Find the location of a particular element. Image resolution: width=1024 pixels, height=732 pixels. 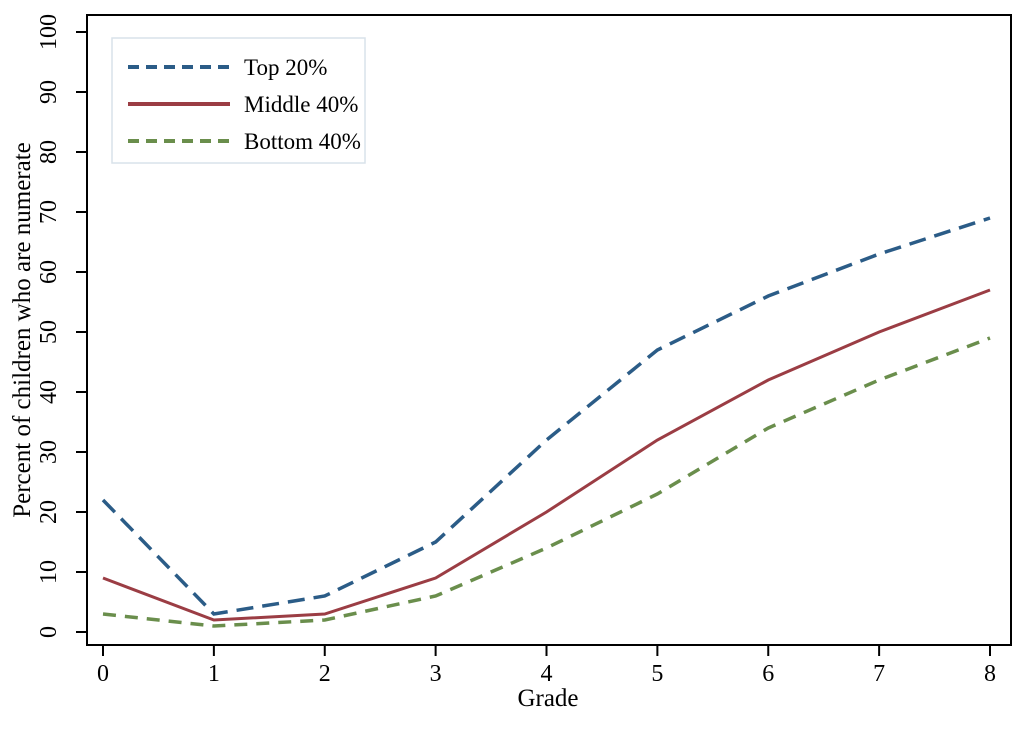

legend-entries: Top 20% Middle 40% Bottom 40% is located at coordinates (244, 104).